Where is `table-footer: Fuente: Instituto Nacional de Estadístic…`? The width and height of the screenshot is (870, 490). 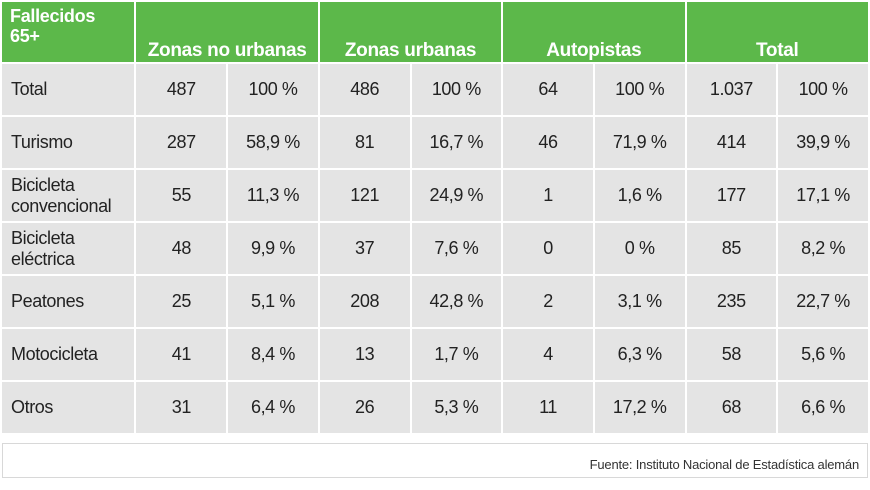
table-footer: Fuente: Instituto Nacional de Estadístic… is located at coordinates (435, 460).